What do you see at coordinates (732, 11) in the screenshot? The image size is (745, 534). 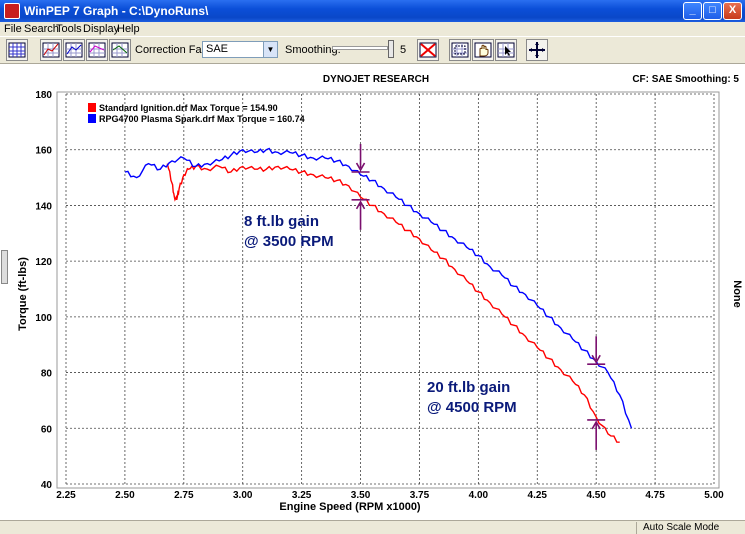 I see `close-button: X` at bounding box center [732, 11].